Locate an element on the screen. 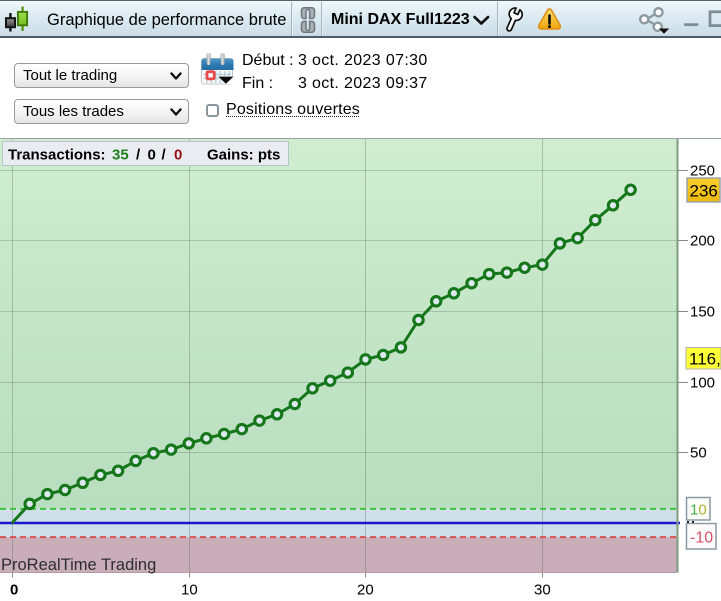 Image resolution: width=721 pixels, height=601 pixels. svg-text: 50 is located at coordinates (698, 453).